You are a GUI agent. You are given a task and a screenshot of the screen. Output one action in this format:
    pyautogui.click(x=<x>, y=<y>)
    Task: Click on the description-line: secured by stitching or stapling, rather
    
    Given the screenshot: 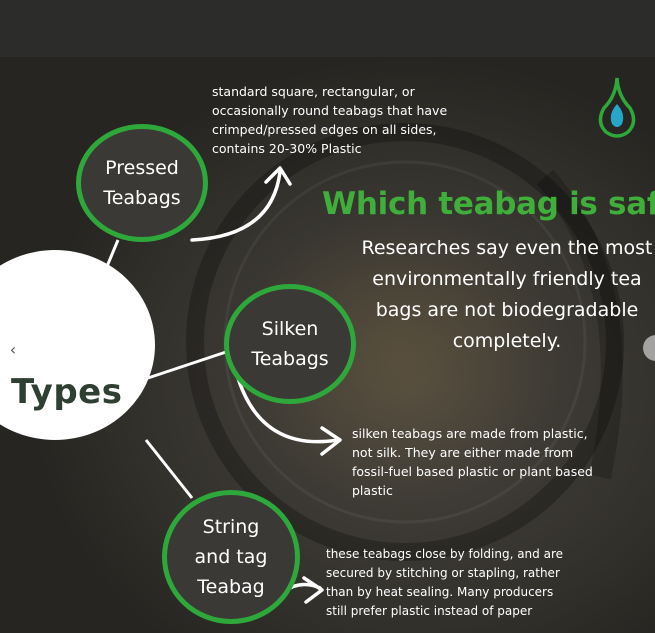 What is the action you would take?
    pyautogui.click(x=443, y=573)
    